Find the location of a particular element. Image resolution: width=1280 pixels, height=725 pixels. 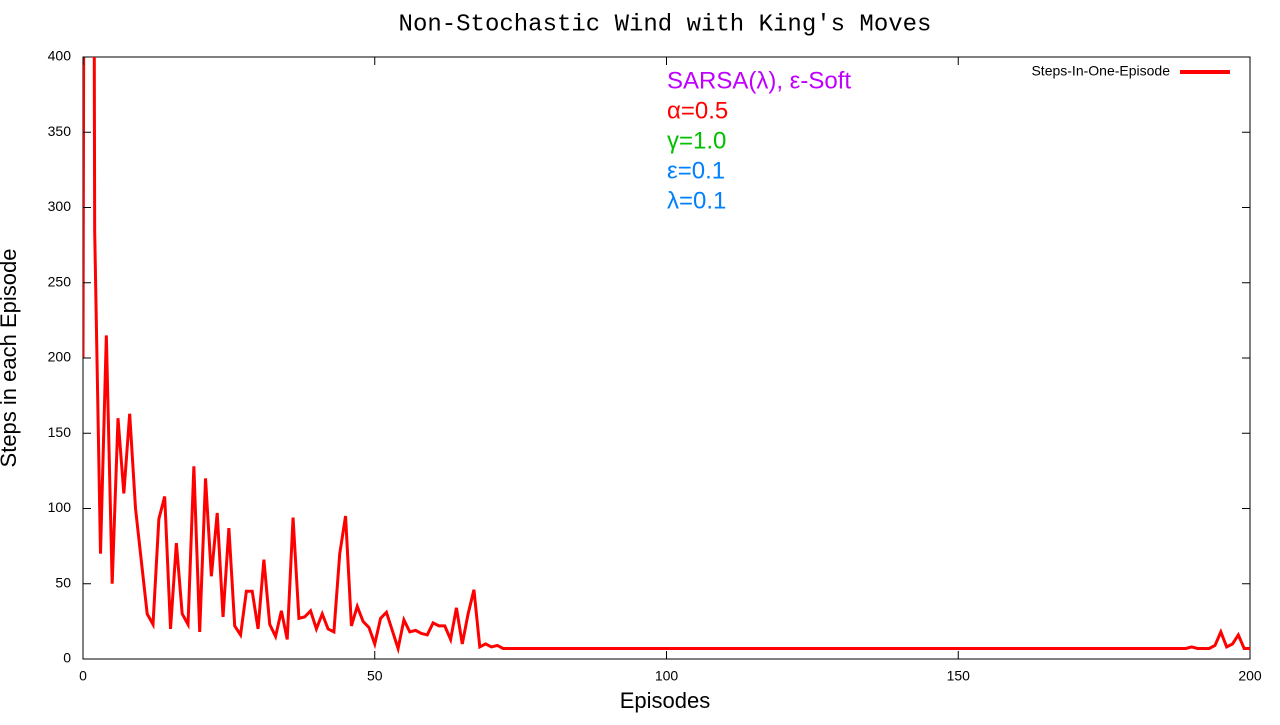

annotation: SARSA(λ), ε-Soft is located at coordinates (759, 80).